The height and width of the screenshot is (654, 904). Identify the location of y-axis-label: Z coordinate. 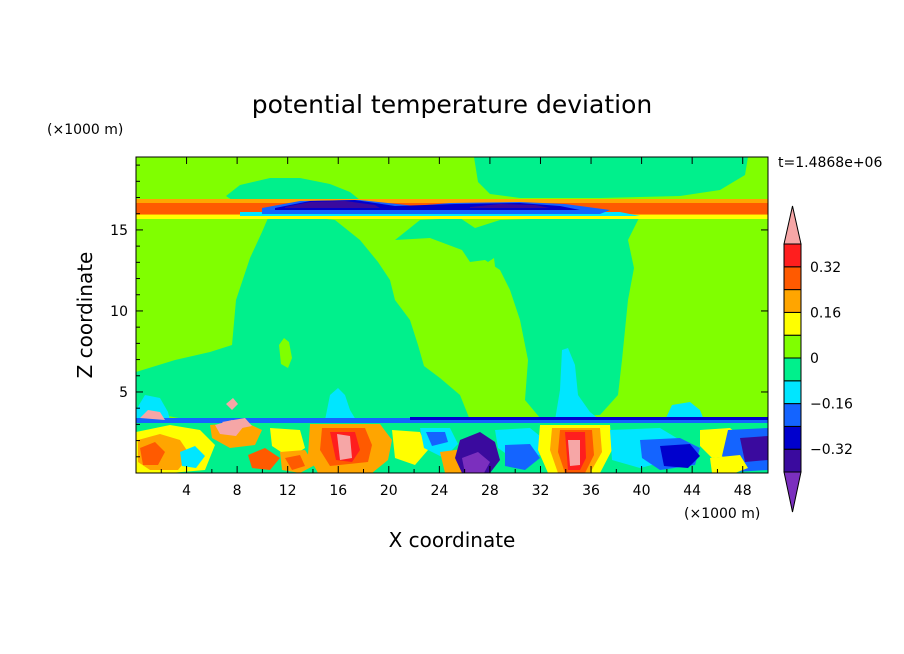
(85, 315).